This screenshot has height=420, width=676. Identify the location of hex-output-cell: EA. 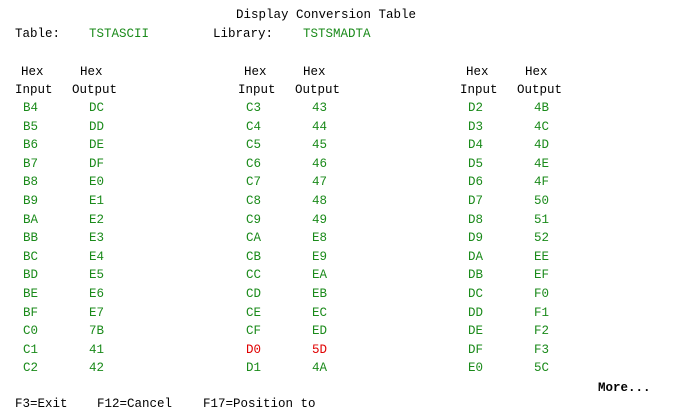
(320, 275).